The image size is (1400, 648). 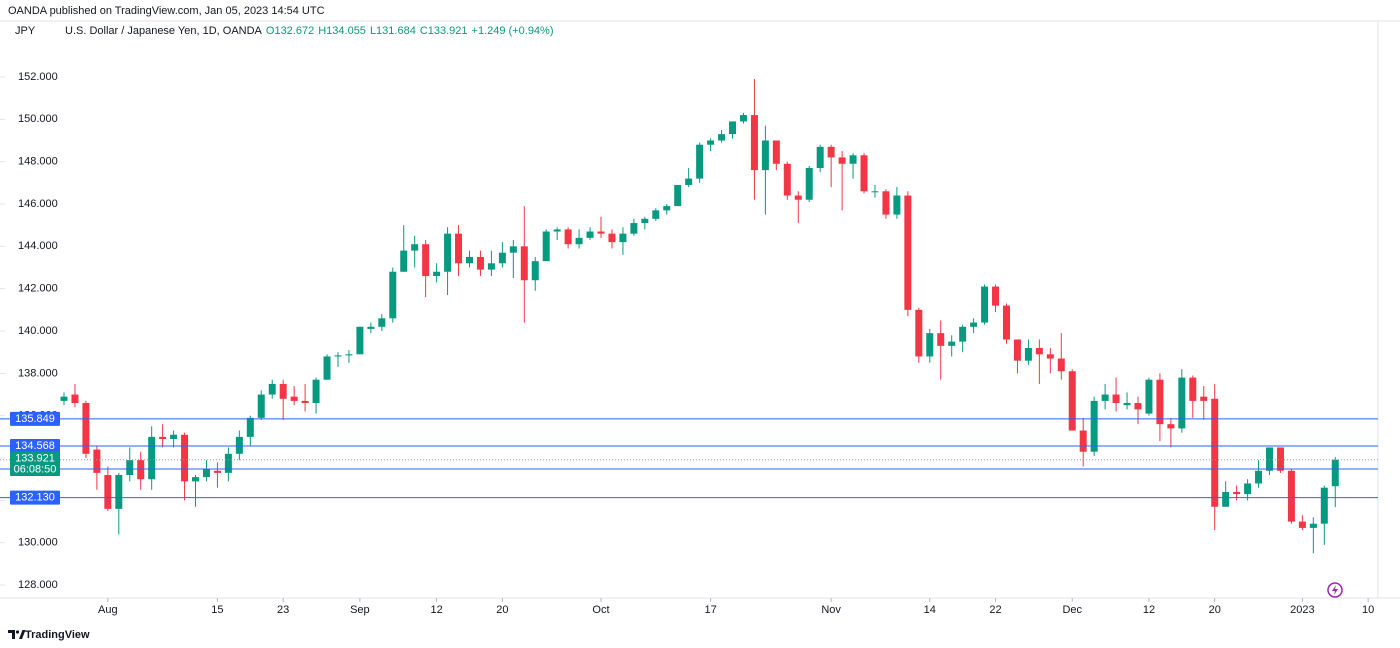 What do you see at coordinates (57, 635) in the screenshot?
I see `brand: TradingView` at bounding box center [57, 635].